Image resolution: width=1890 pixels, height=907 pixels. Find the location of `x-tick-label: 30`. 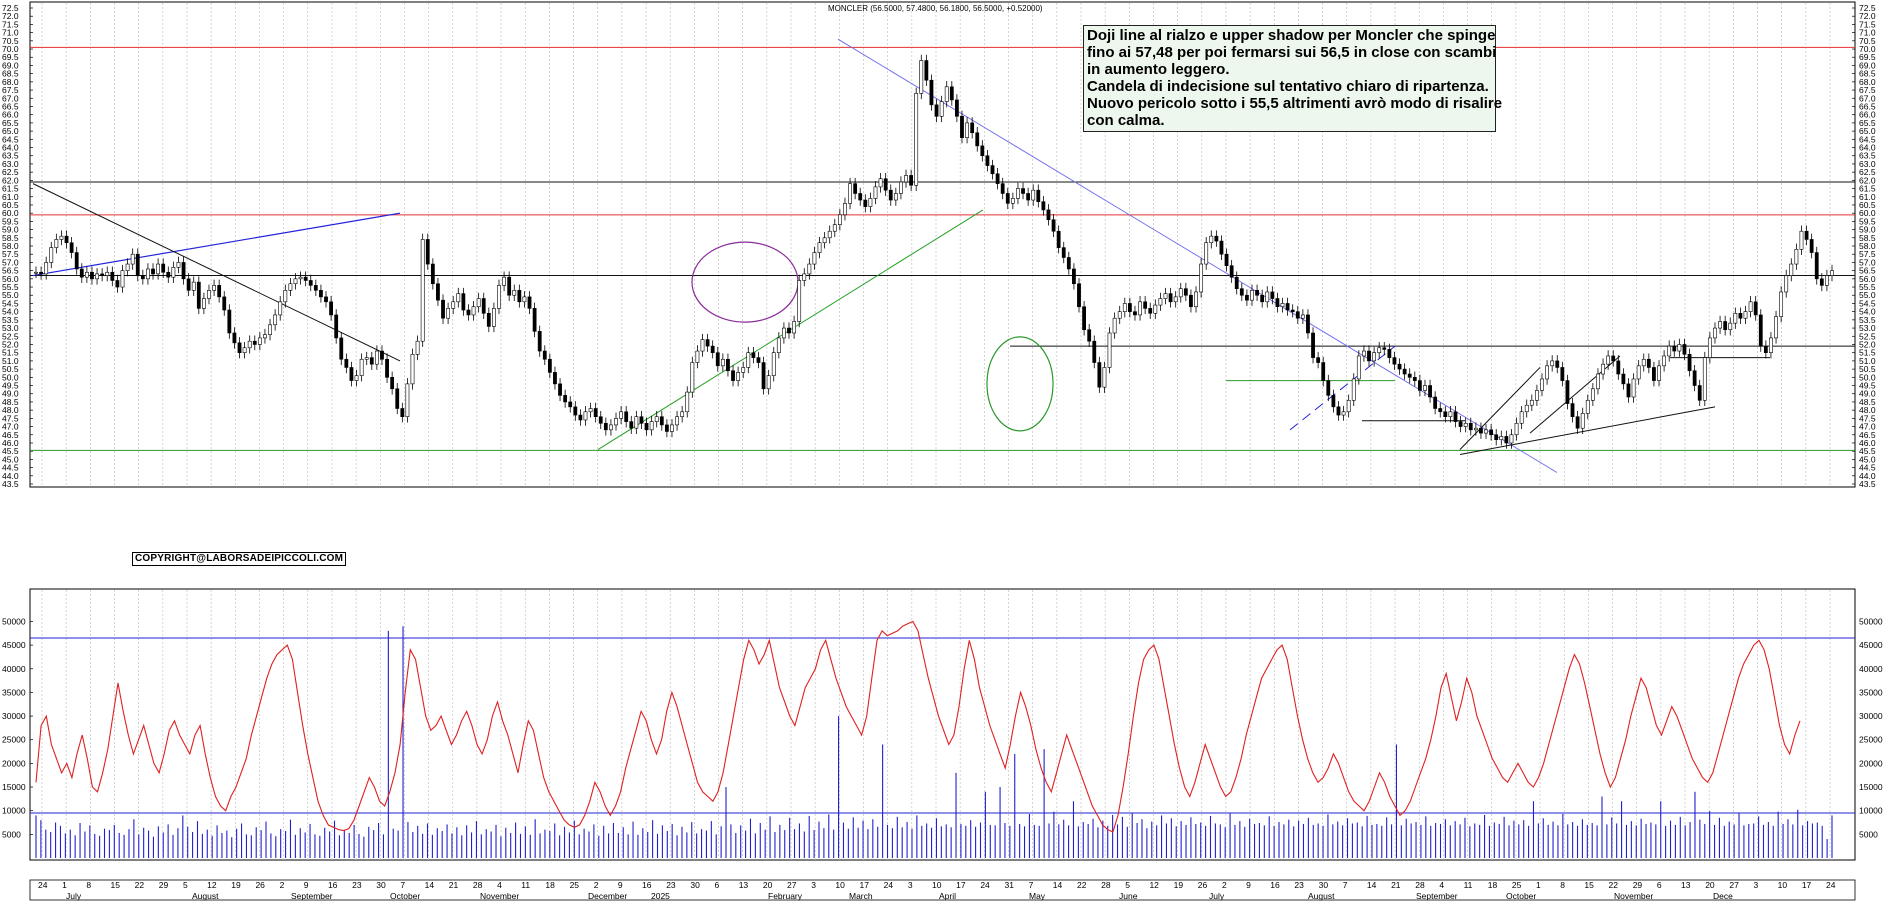

x-tick-label: 30 is located at coordinates (381, 885).